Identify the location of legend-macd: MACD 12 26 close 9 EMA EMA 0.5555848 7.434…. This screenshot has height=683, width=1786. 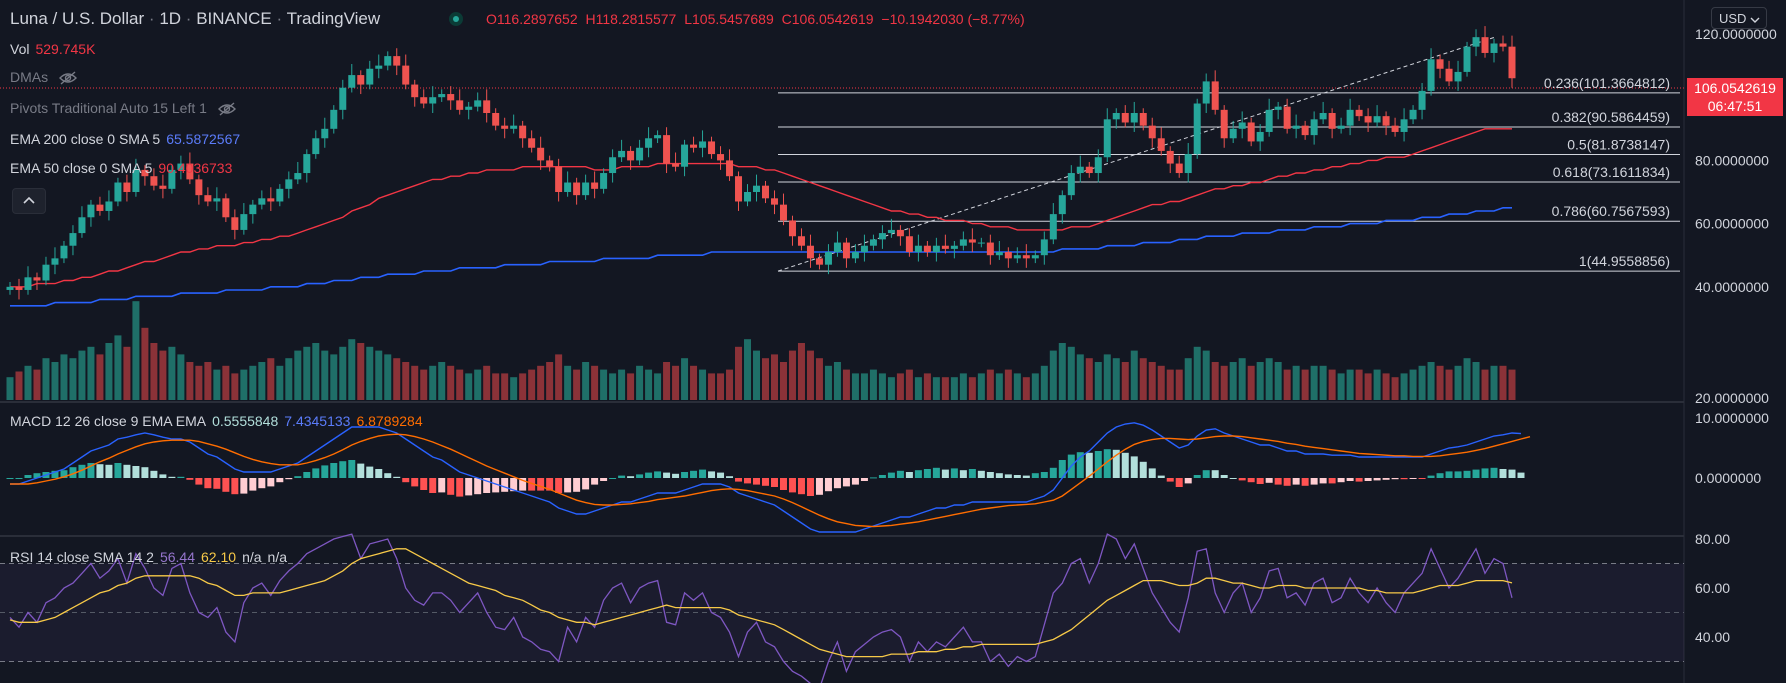
(219, 421).